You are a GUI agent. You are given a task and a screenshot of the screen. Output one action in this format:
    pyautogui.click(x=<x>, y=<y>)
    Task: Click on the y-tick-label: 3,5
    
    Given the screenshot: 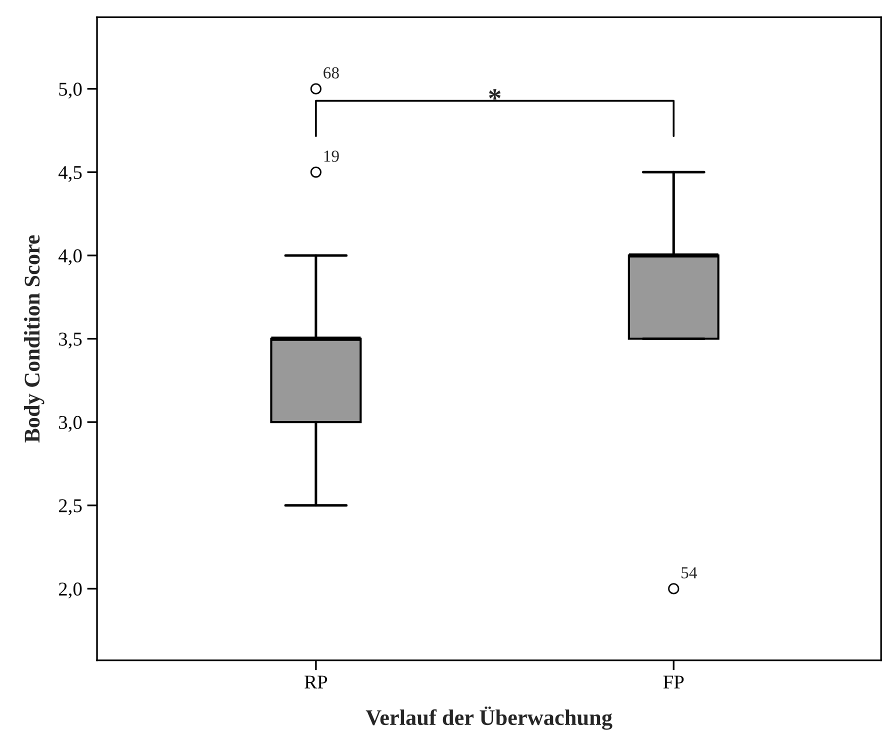 What is the action you would take?
    pyautogui.click(x=70, y=340)
    